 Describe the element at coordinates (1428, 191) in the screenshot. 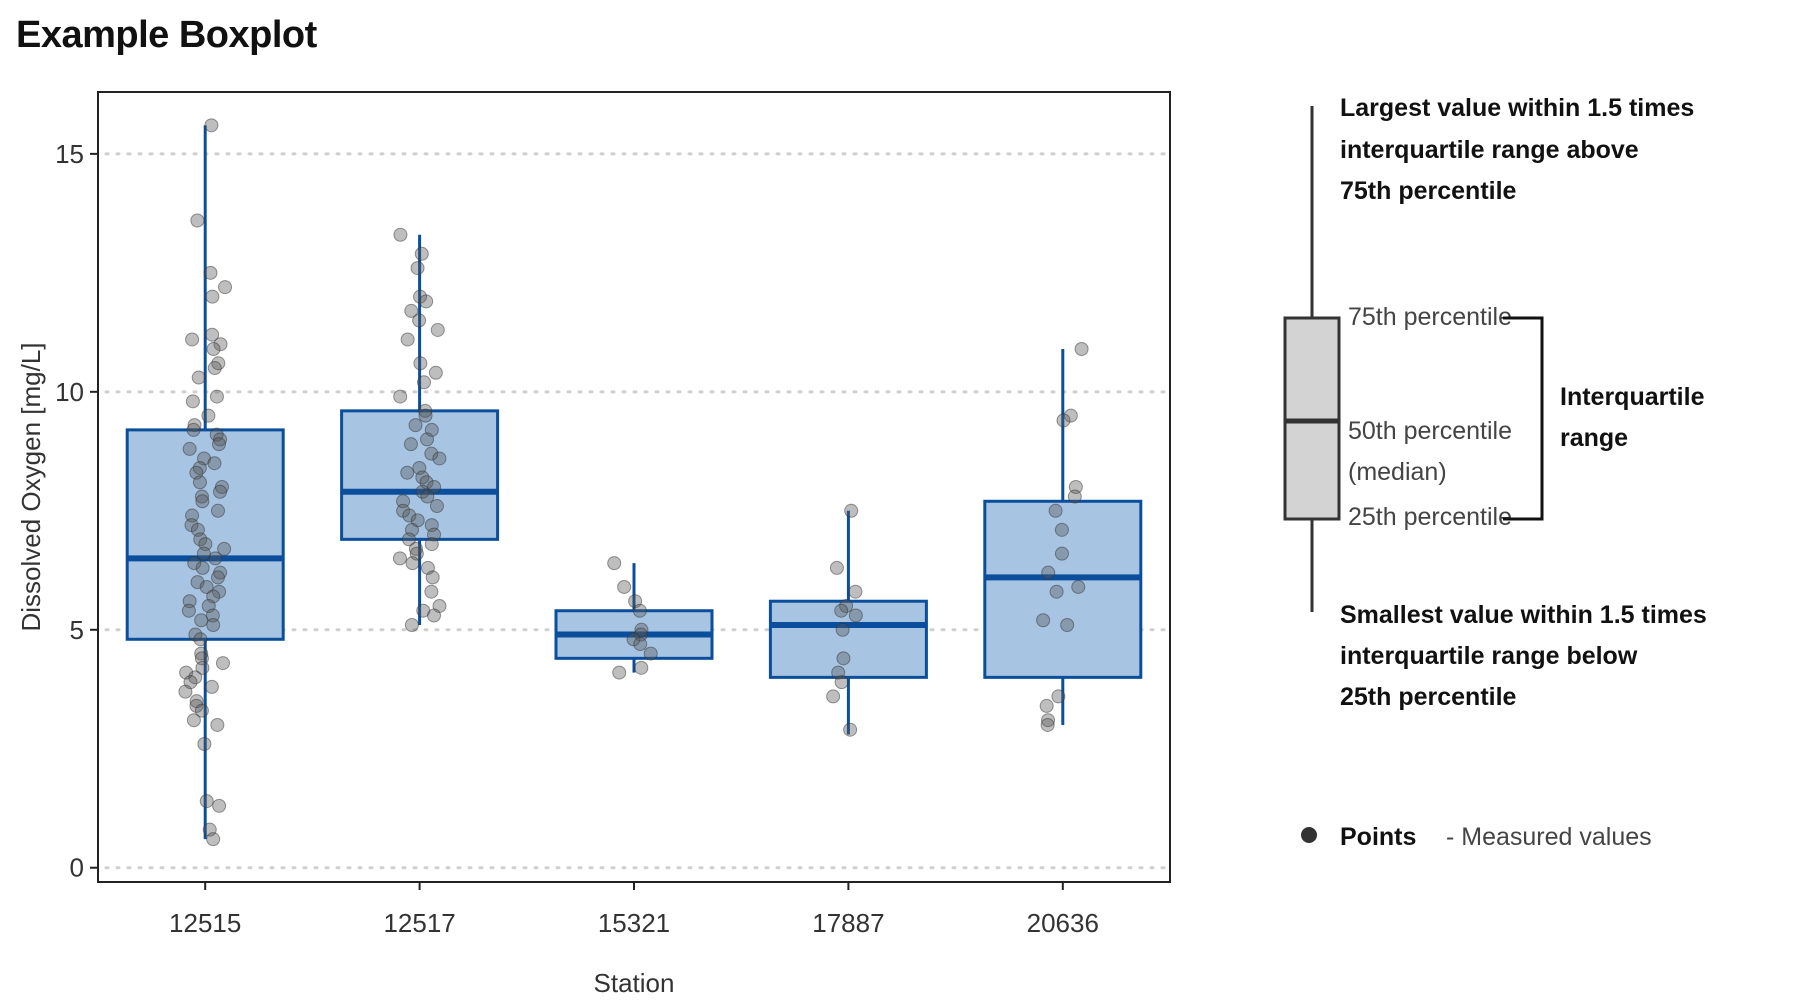

I see `legend-upper-whisker-text-3: 75th percentile` at that location.